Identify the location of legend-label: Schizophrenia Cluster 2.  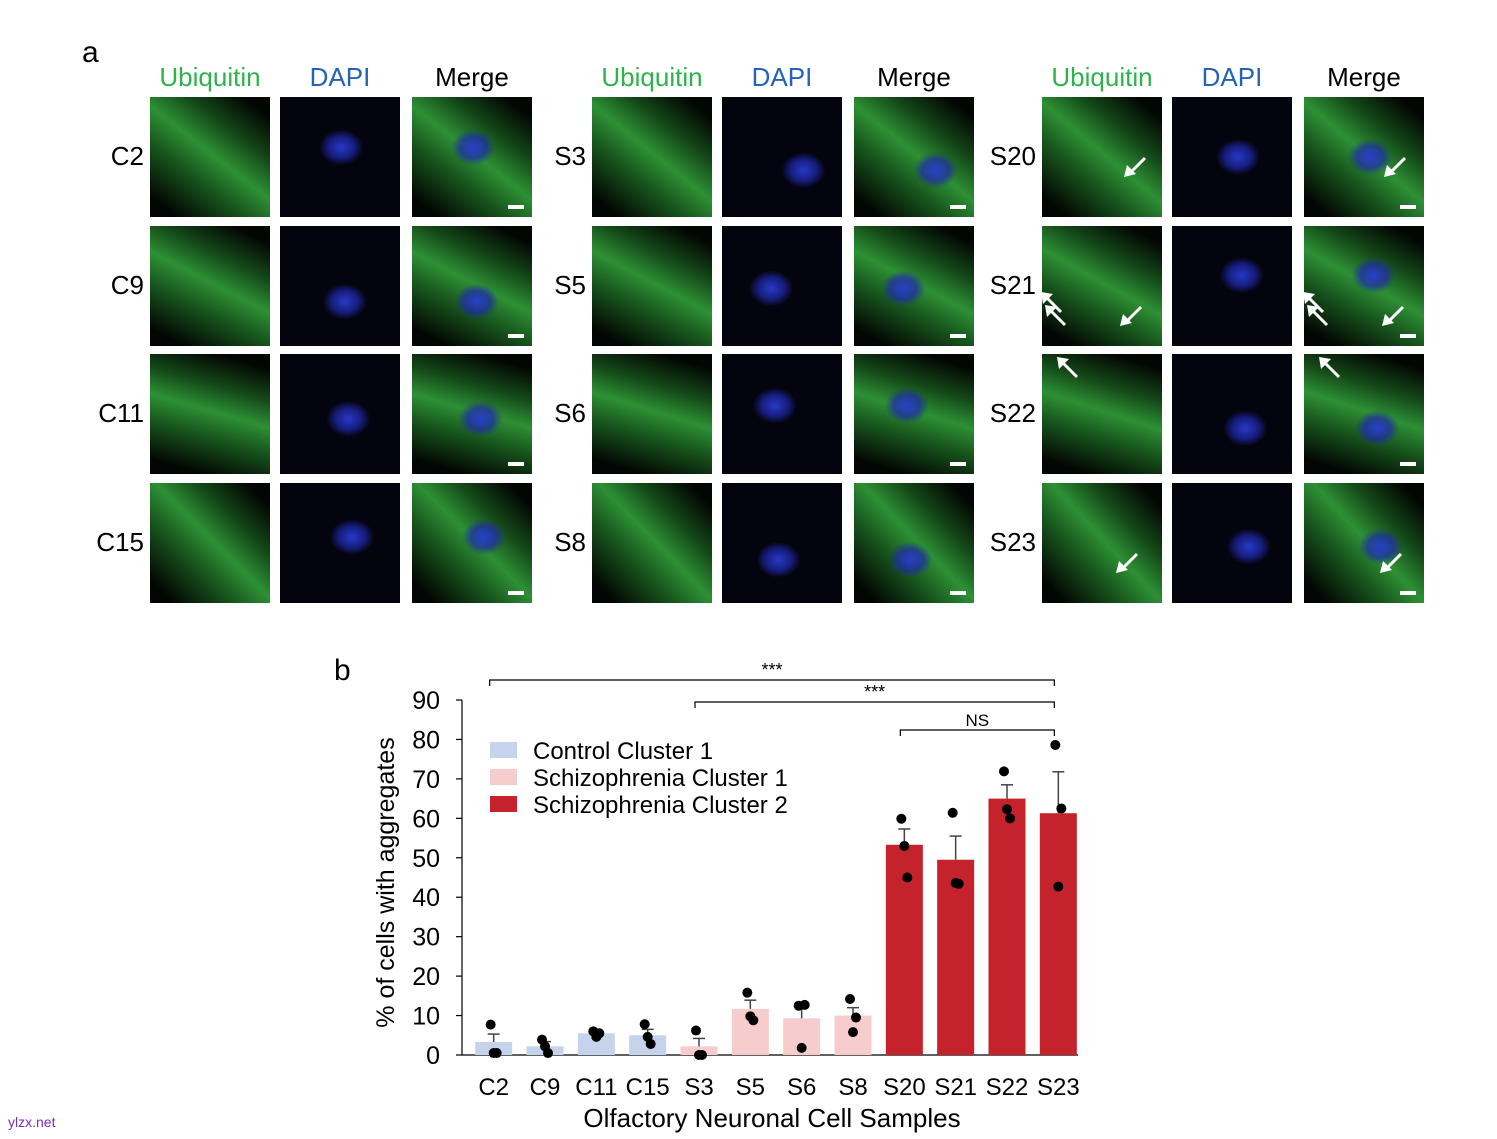
(660, 805).